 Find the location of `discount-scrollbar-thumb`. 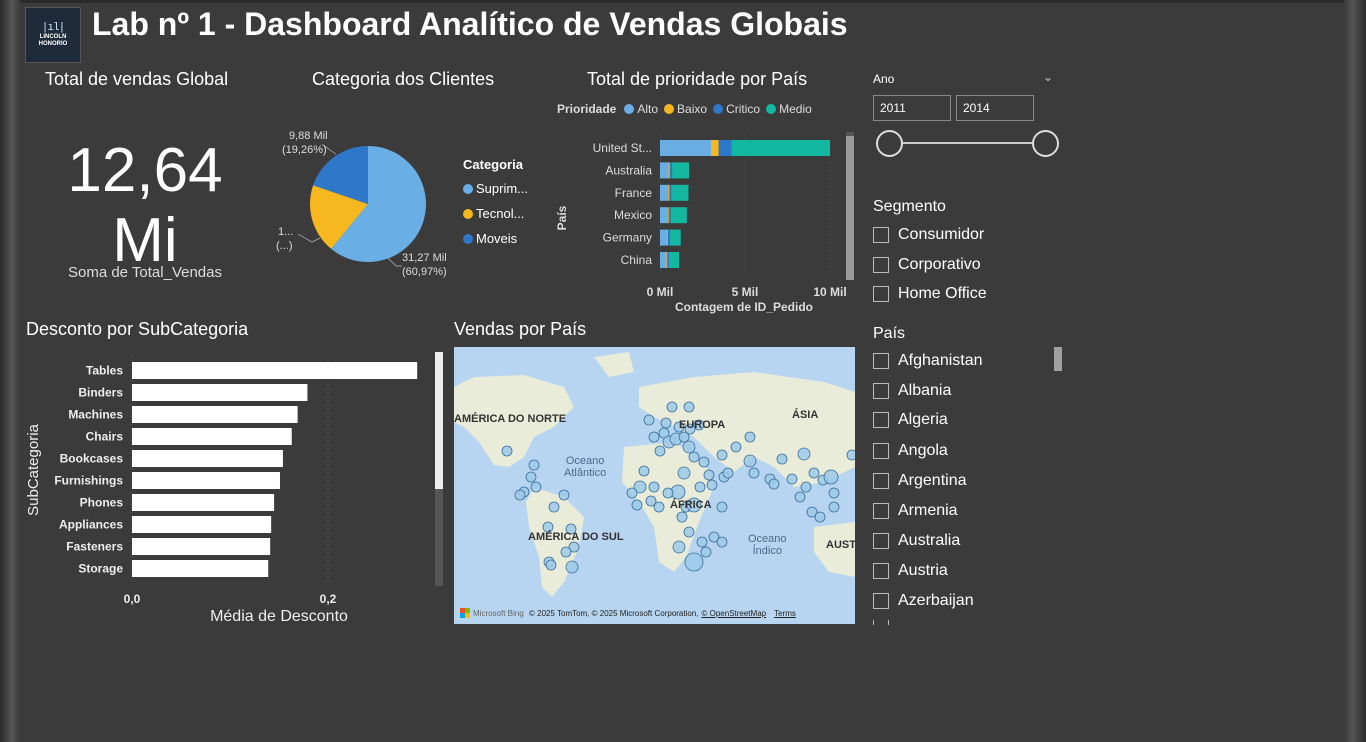

discount-scrollbar-thumb is located at coordinates (439, 420).